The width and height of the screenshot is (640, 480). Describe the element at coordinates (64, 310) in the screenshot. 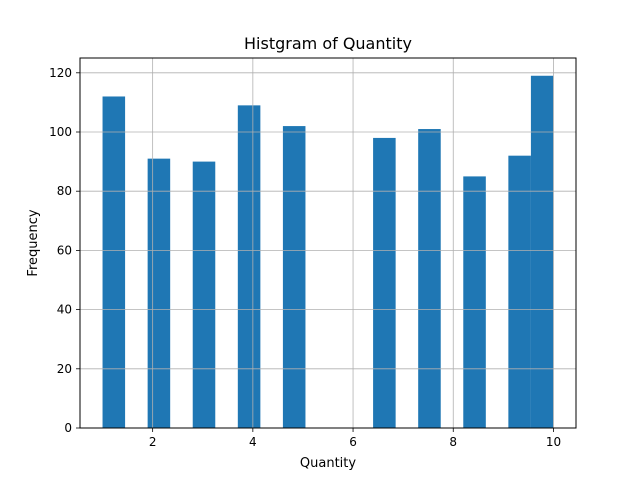

I see `y-tick-label-40: 40` at that location.